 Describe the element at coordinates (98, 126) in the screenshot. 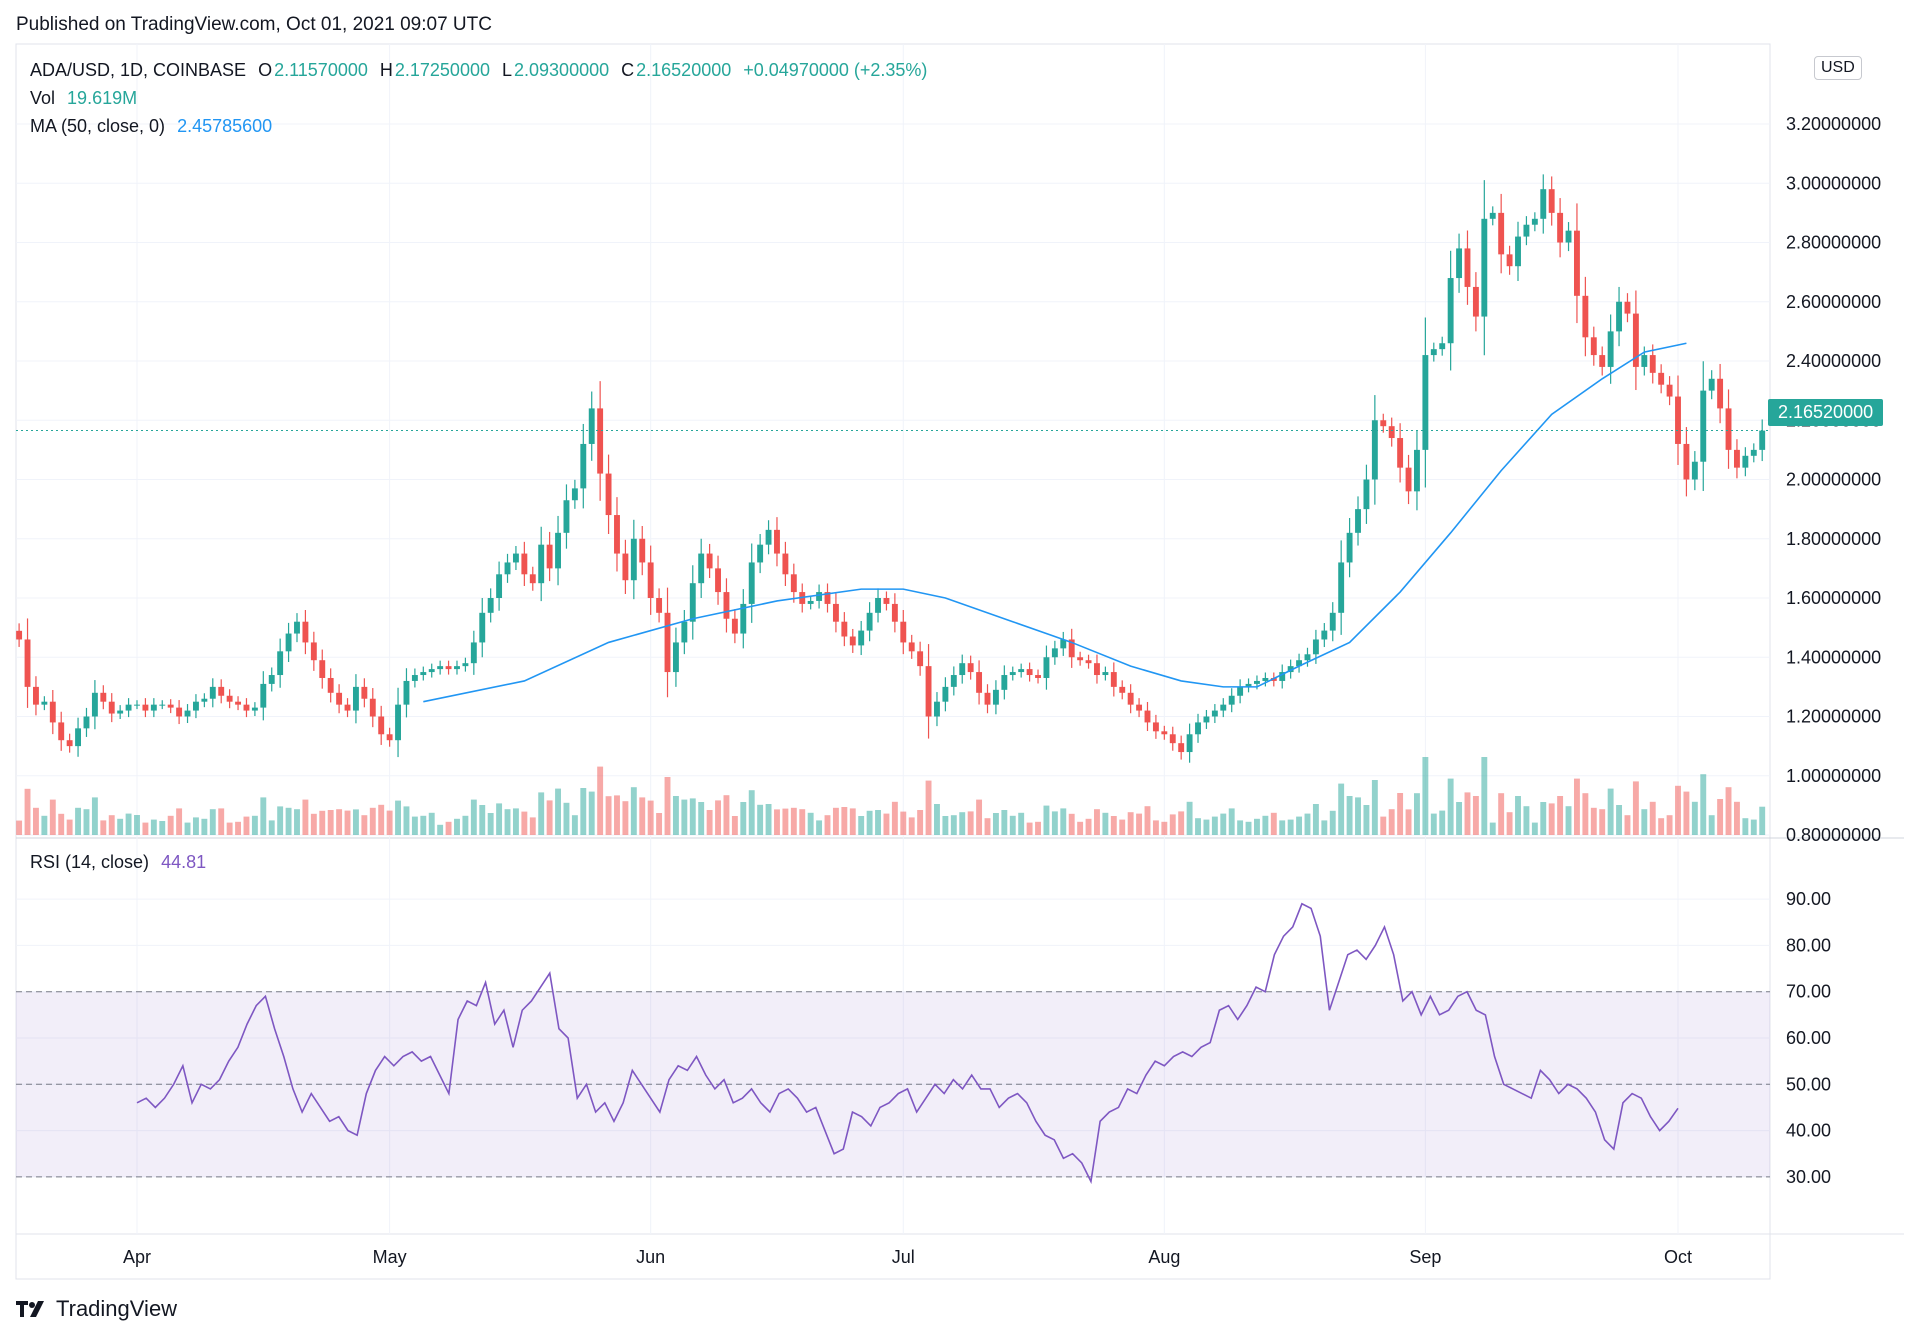

I see `legend-ma-label: MA (50, close, 0)` at that location.